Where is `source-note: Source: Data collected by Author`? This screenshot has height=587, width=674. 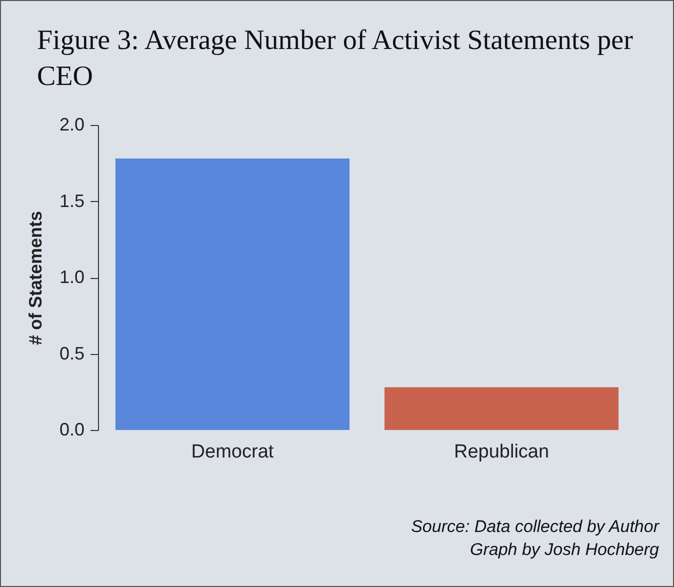
source-note: Source: Data collected by Author is located at coordinates (535, 527).